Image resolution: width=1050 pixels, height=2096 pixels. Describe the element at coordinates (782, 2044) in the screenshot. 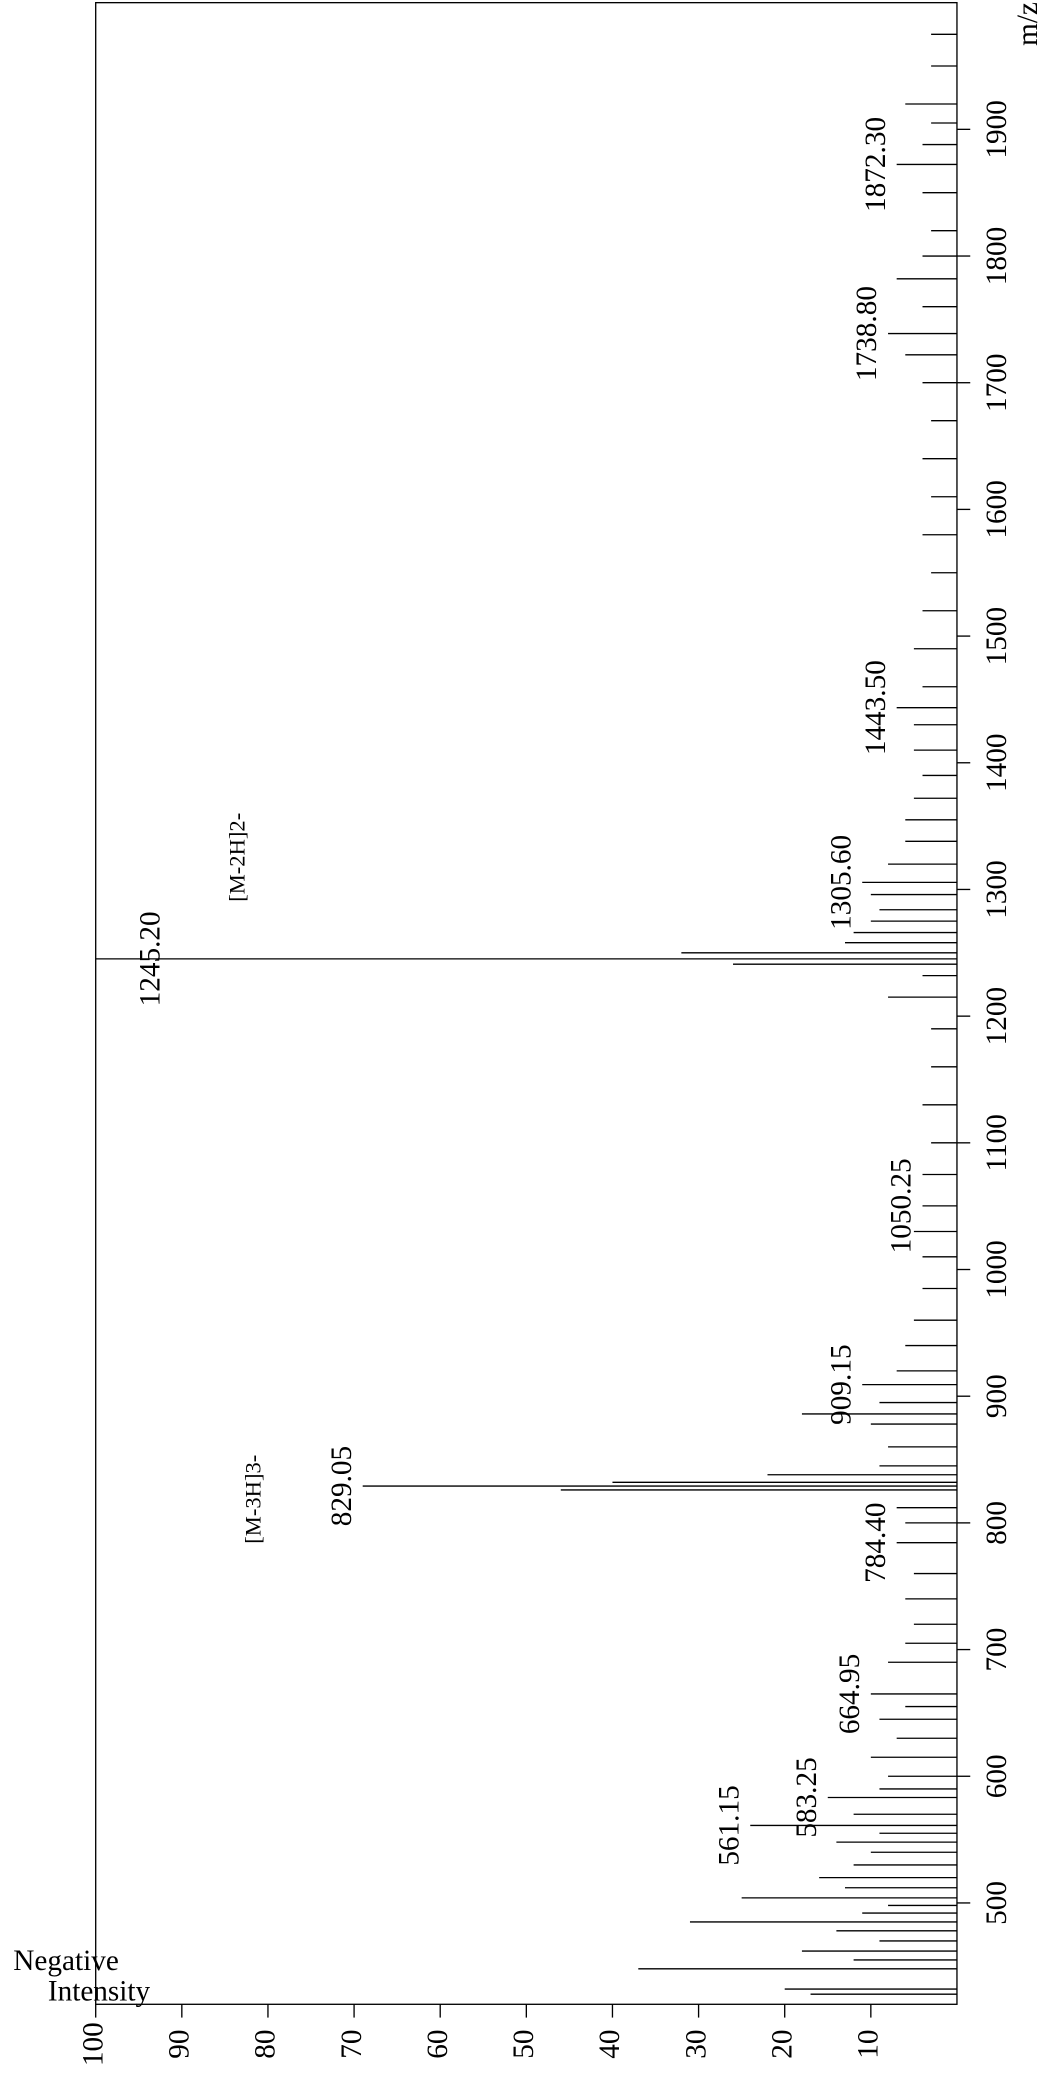

I see `y-tick-label: 20` at that location.